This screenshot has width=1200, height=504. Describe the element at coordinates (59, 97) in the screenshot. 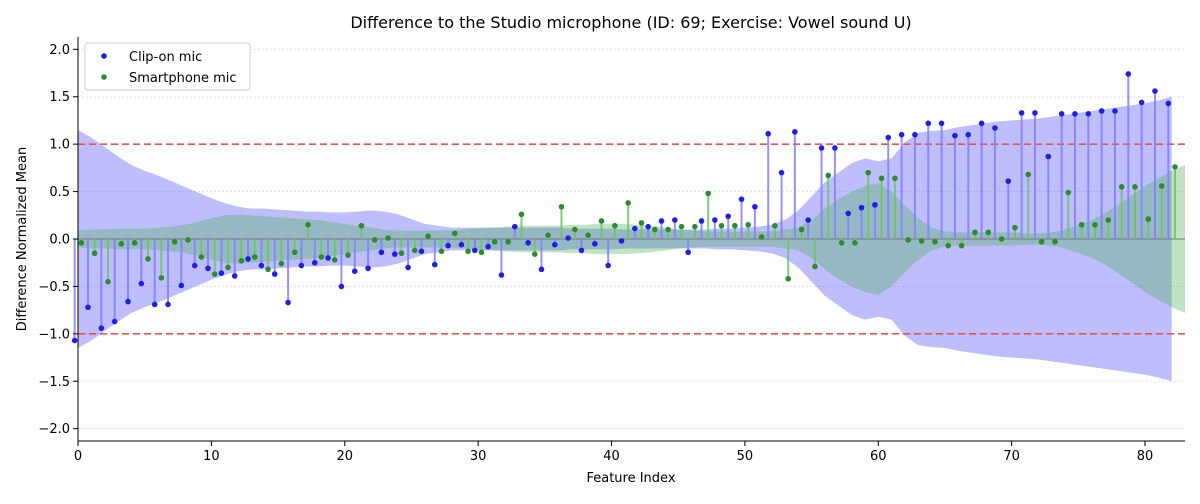

I see `y-tick-label: 1.5` at that location.